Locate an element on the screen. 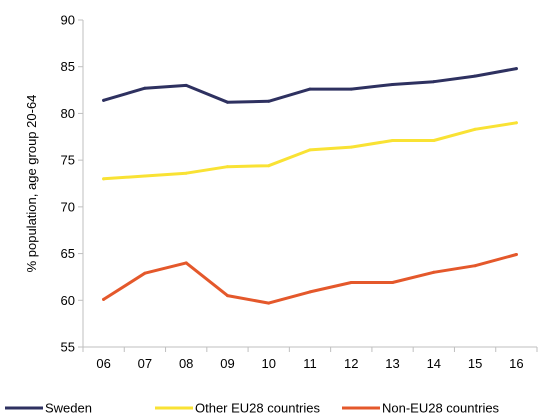 This screenshot has height=416, width=549. legend-label: Non-EU28 countries is located at coordinates (441, 408).